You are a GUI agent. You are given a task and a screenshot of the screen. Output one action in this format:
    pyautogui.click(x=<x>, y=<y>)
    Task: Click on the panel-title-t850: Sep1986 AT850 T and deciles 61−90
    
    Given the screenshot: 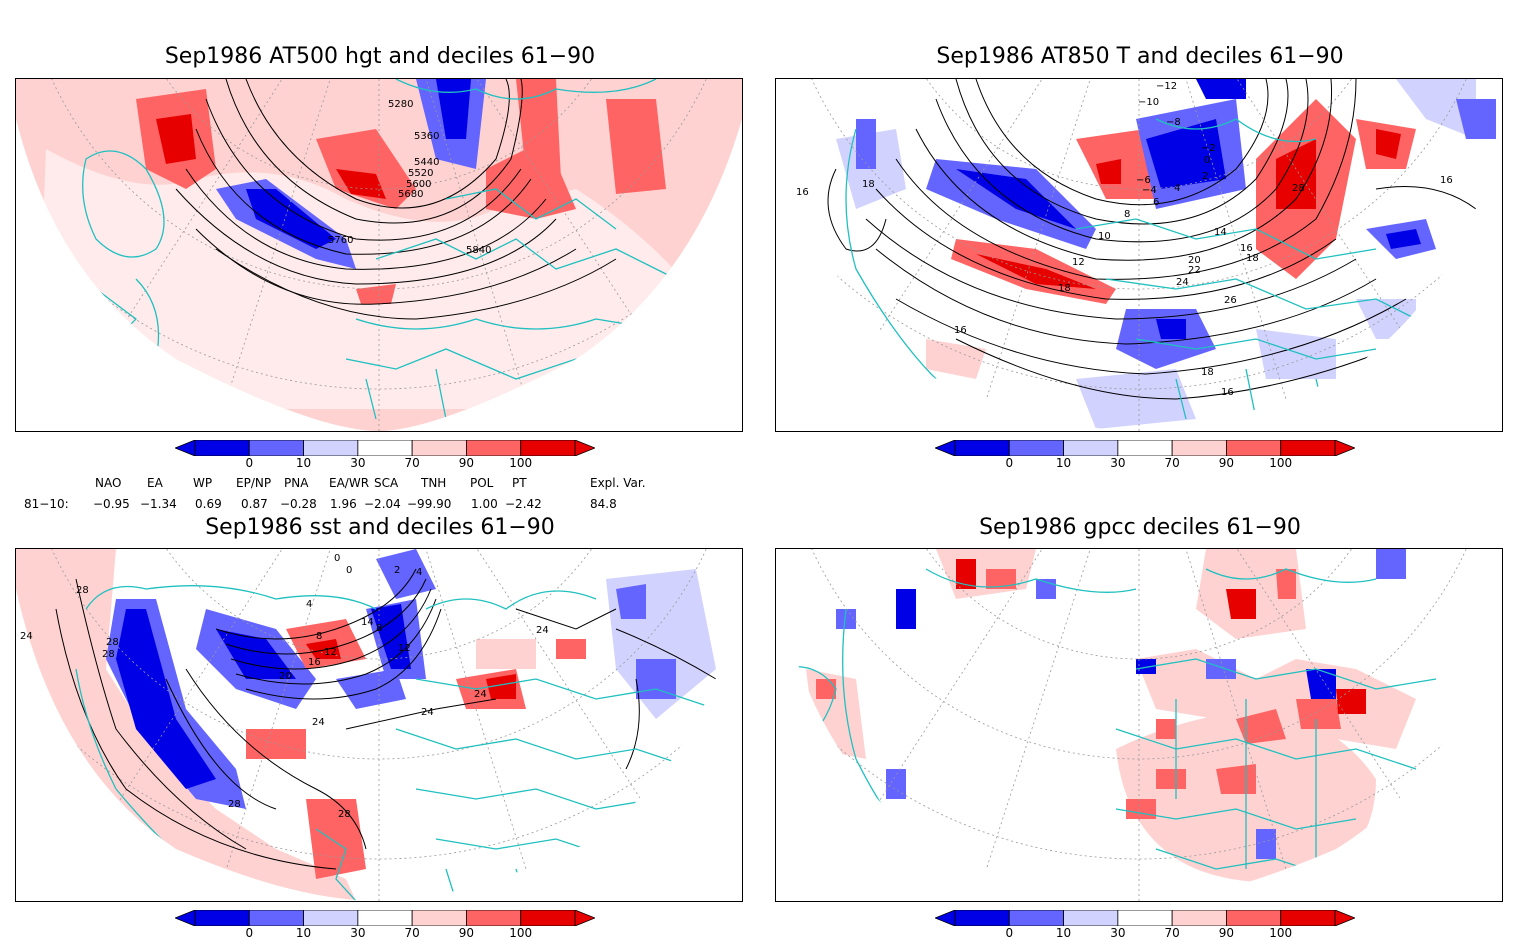 What is the action you would take?
    pyautogui.click(x=1140, y=56)
    